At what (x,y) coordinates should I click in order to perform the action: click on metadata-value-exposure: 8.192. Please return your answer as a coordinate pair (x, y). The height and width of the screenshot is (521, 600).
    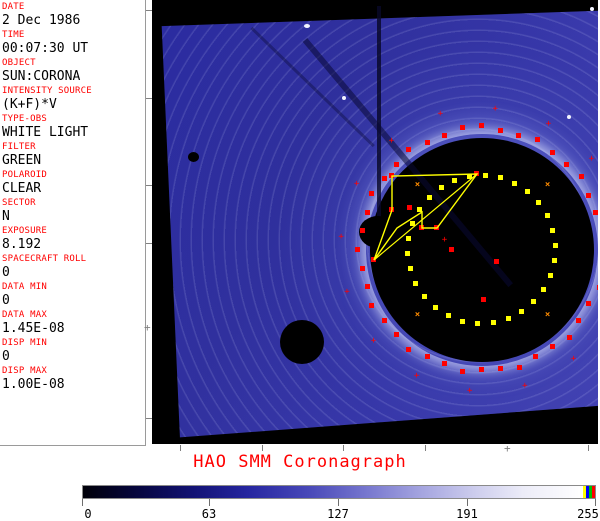
    Looking at the image, I should click on (73, 244).